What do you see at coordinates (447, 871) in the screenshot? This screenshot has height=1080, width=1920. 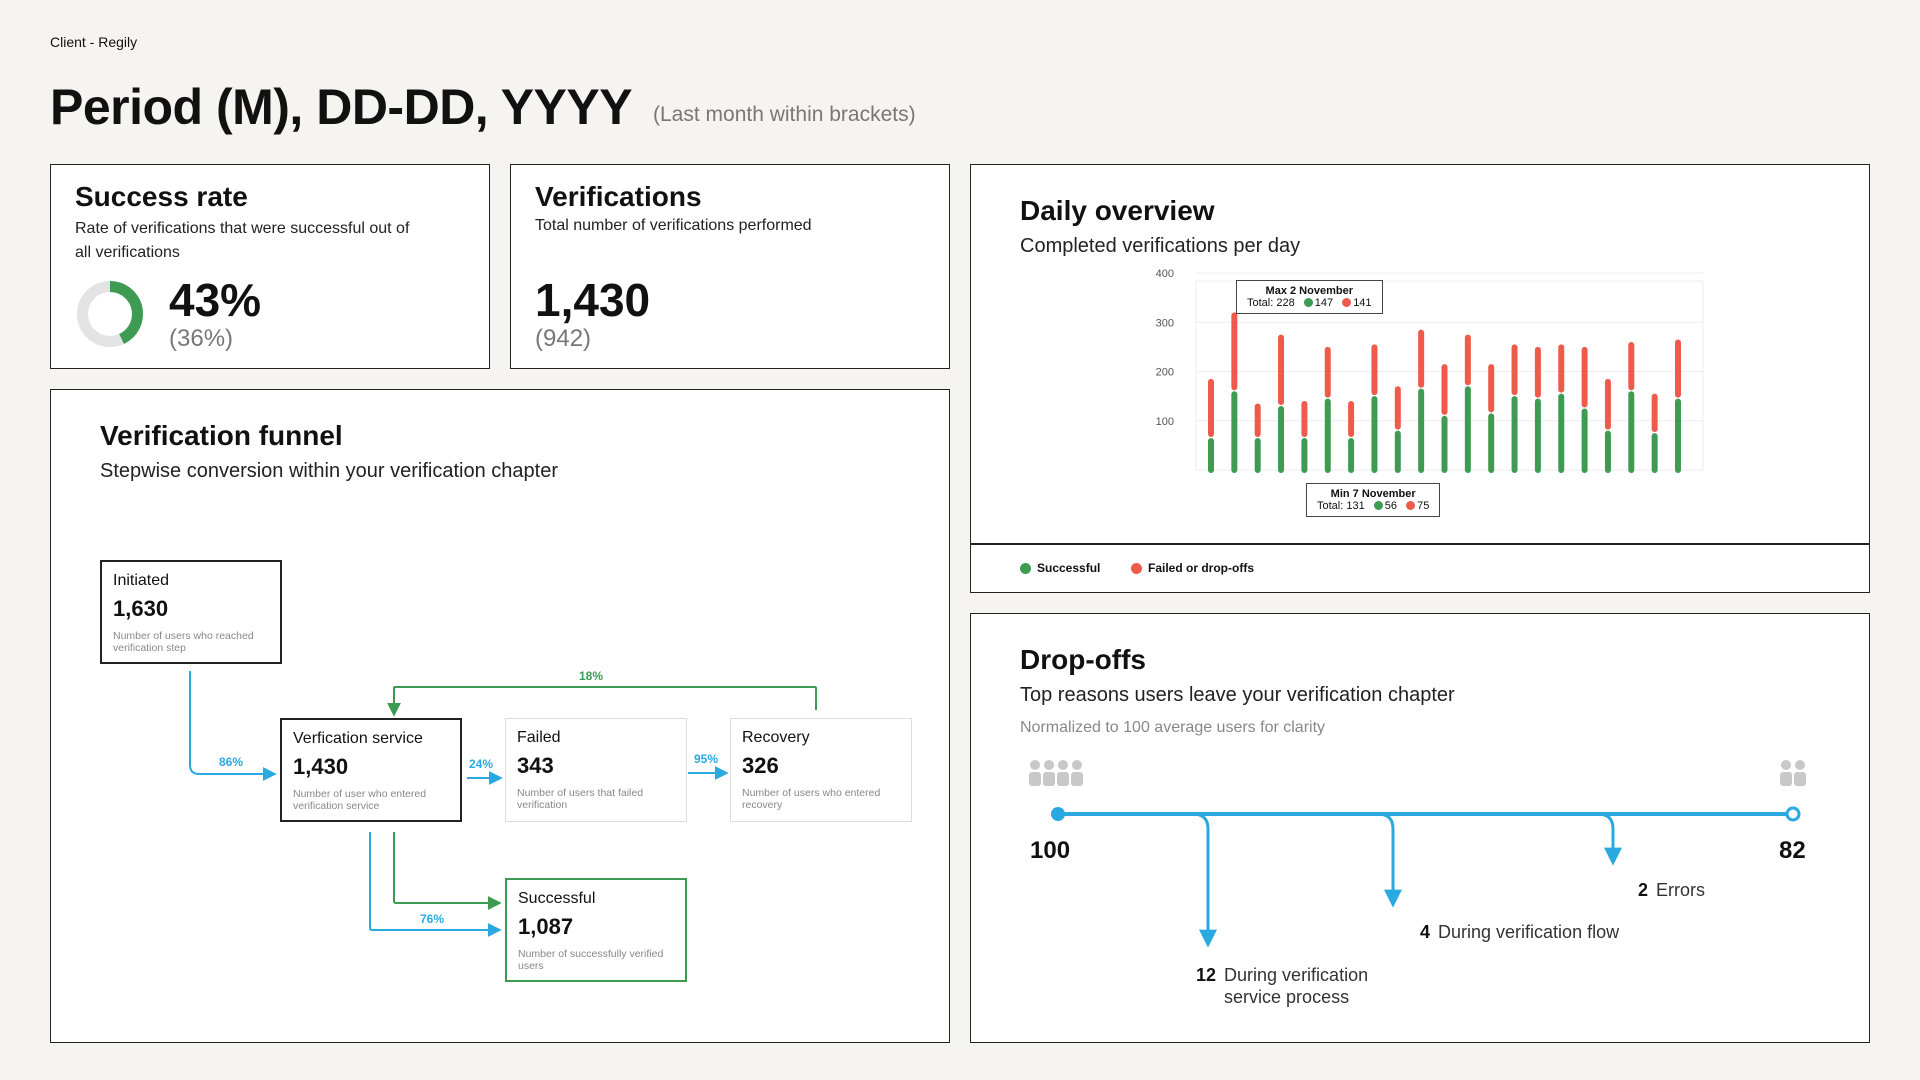 I see `arrow-service-to-successful-green` at bounding box center [447, 871].